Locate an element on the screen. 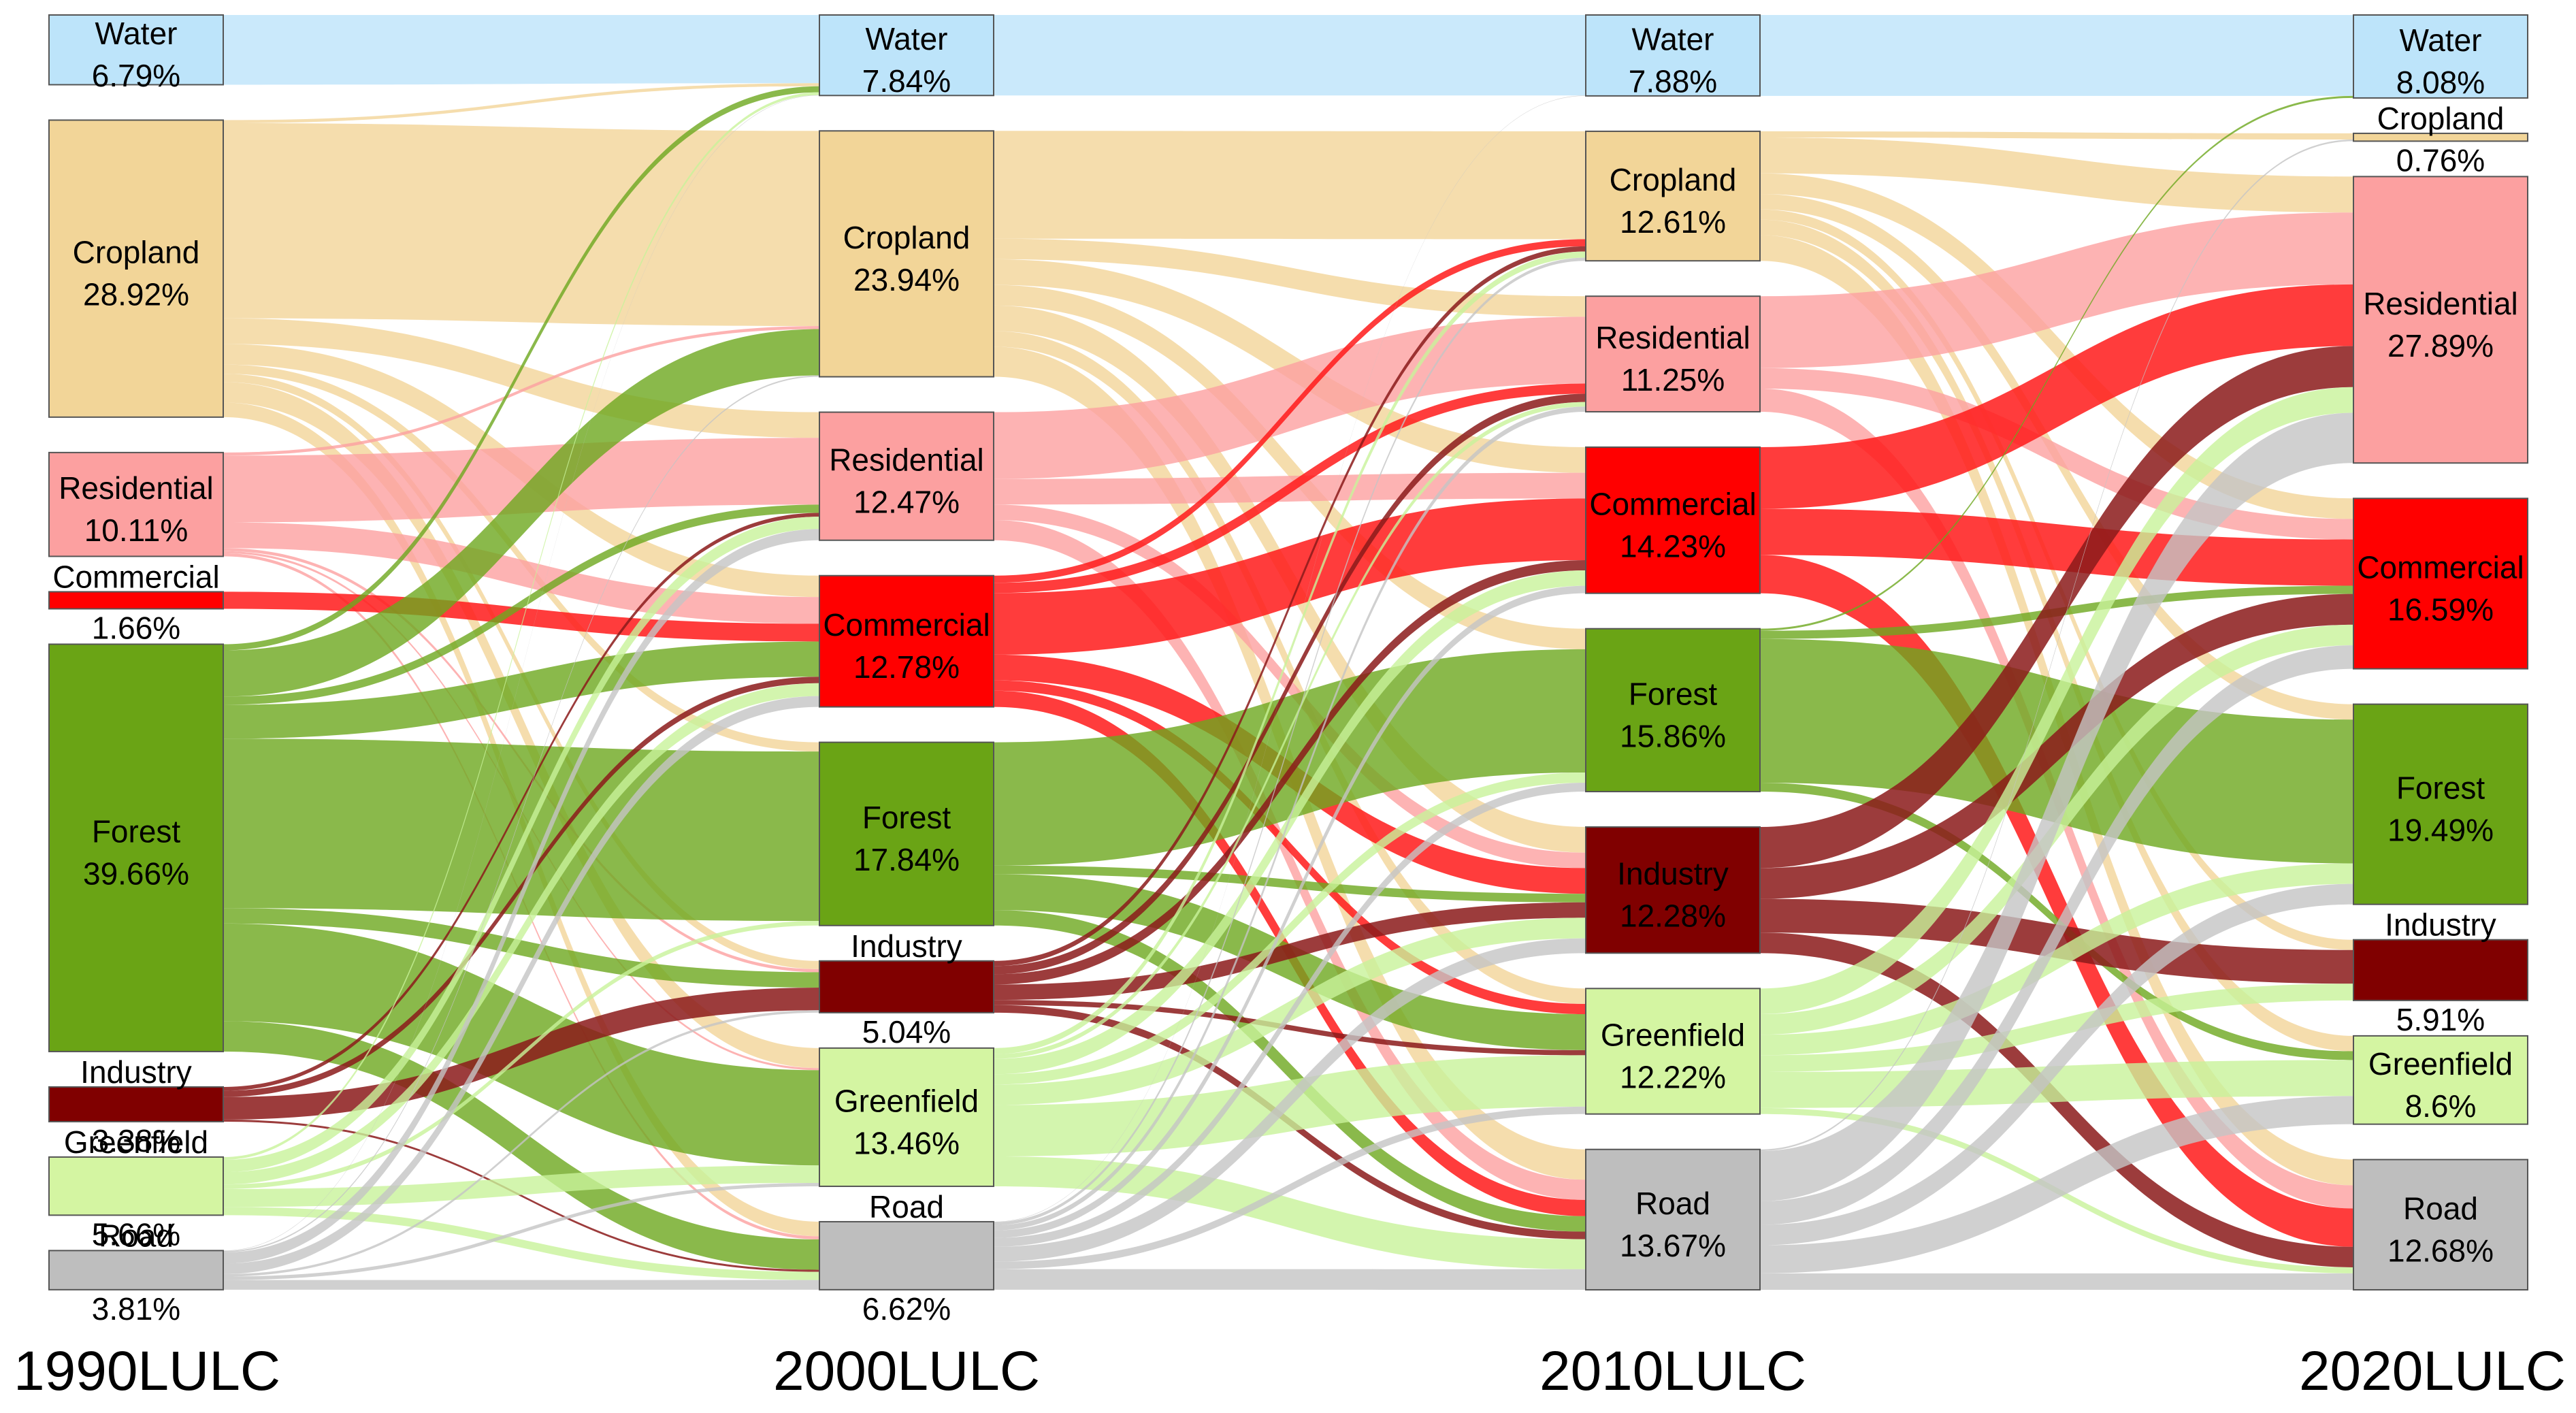 This screenshot has width=2576, height=1413. flow-2000lulc-cropland-to-forest is located at coordinates (1290, 467).